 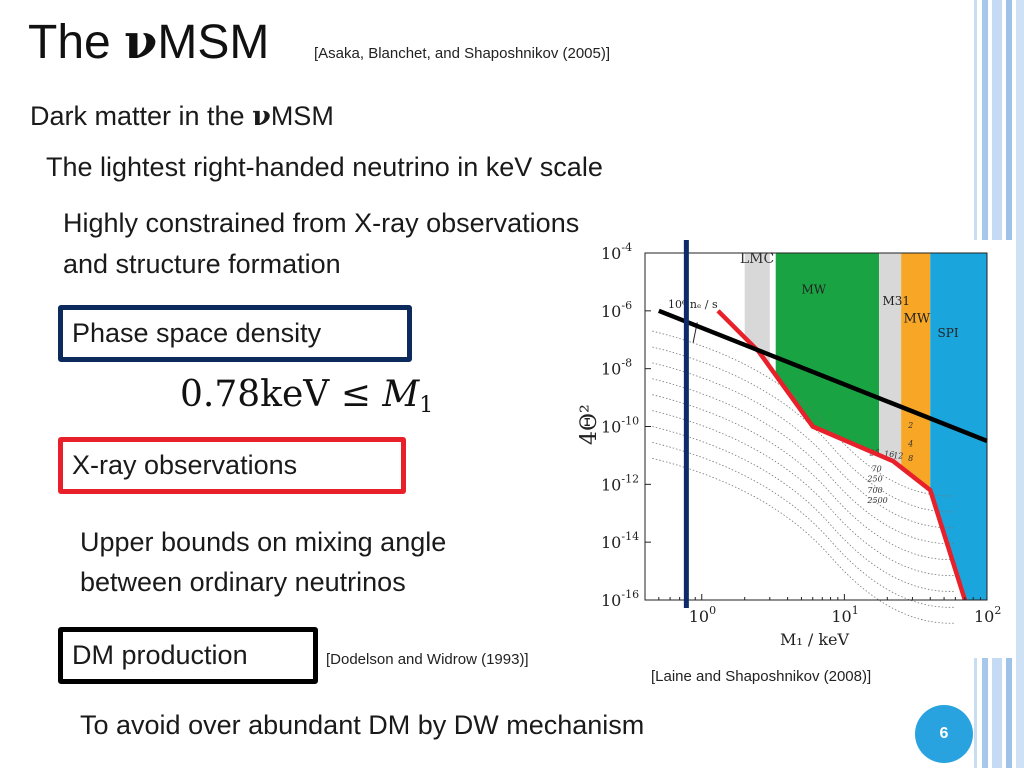 What do you see at coordinates (197, 333) in the screenshot?
I see `phase-space-label: Phase space density` at bounding box center [197, 333].